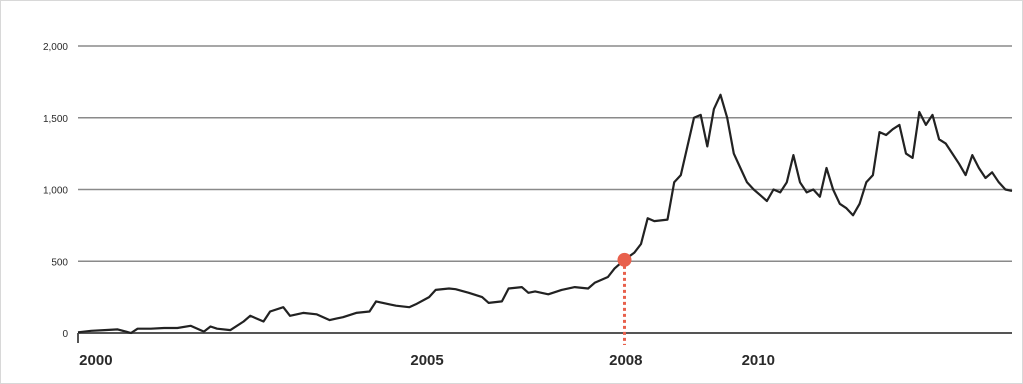 The image size is (1023, 384). Describe the element at coordinates (65, 334) in the screenshot. I see `y-tick-label: 0` at that location.